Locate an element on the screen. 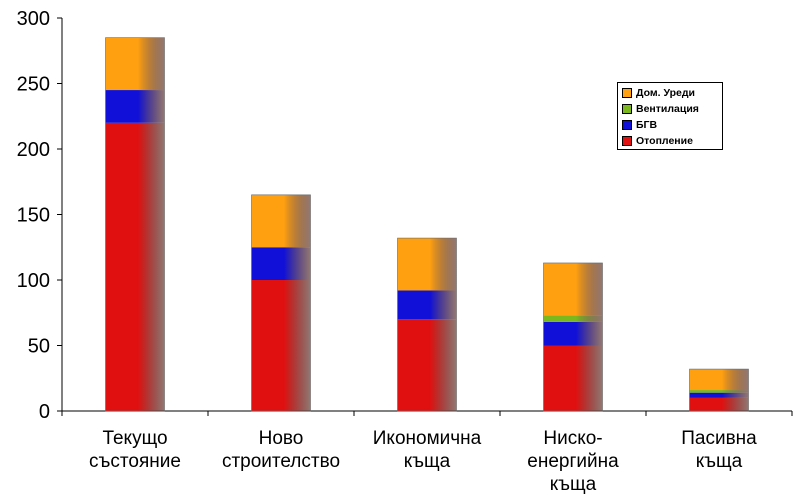  legend-swatch-hot-water is located at coordinates (627, 125).